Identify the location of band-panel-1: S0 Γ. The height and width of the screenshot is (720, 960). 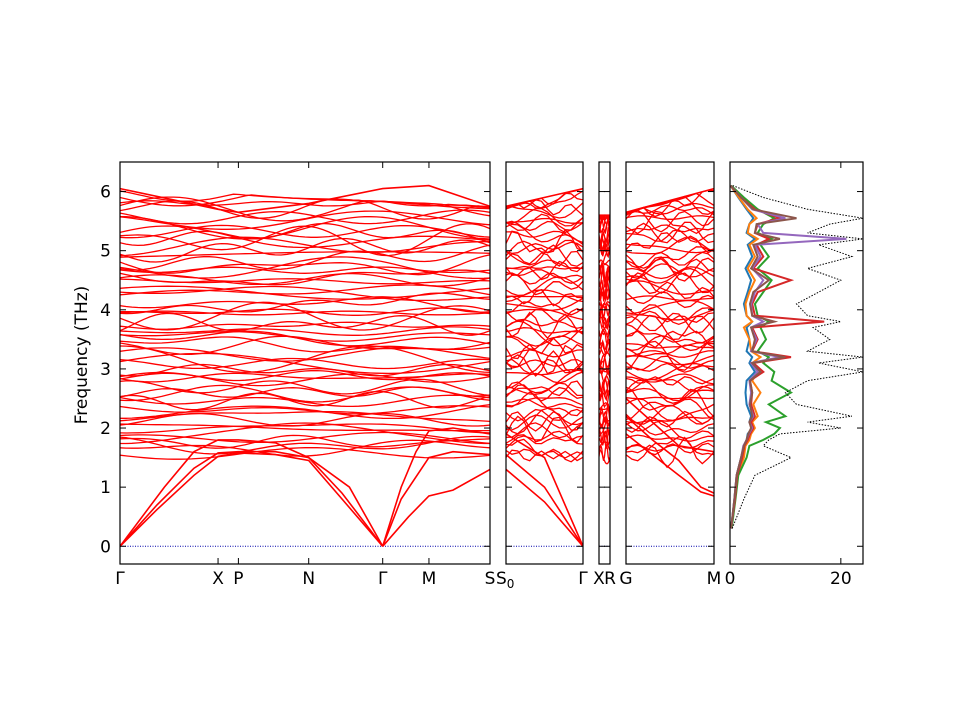
(542, 376).